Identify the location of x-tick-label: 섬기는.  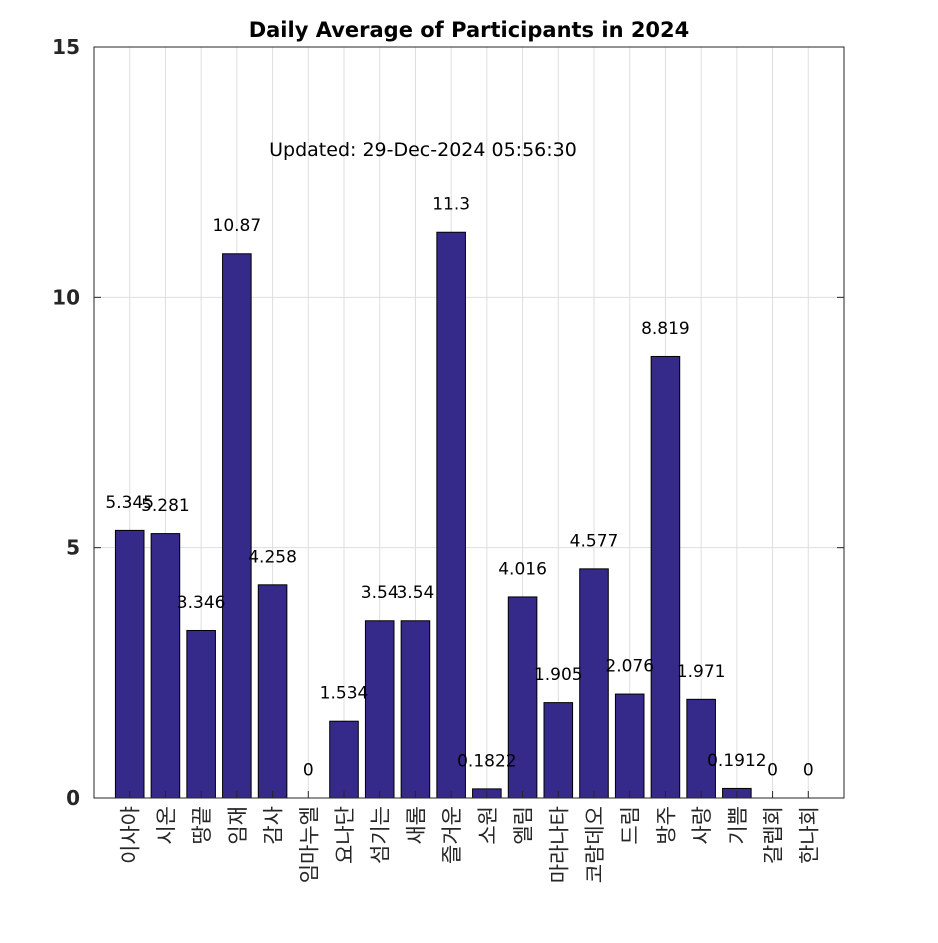
(381, 835).